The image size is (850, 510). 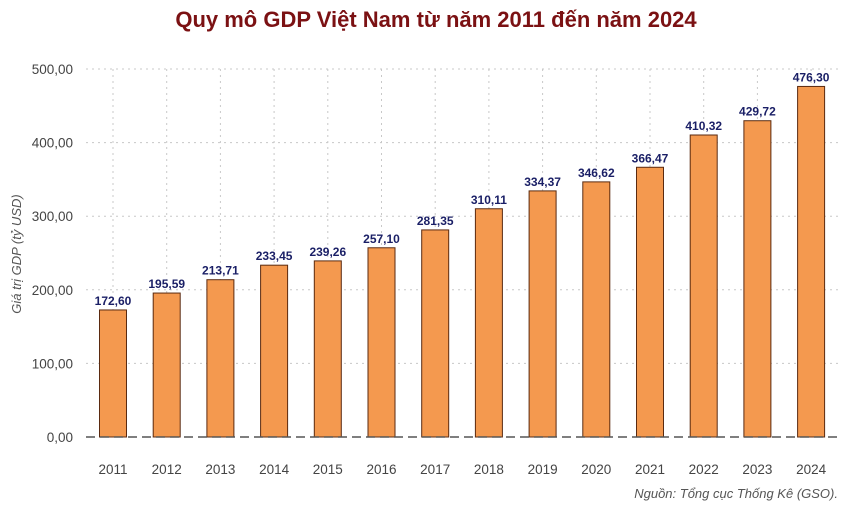 What do you see at coordinates (811, 261) in the screenshot?
I see `bar-2024` at bounding box center [811, 261].